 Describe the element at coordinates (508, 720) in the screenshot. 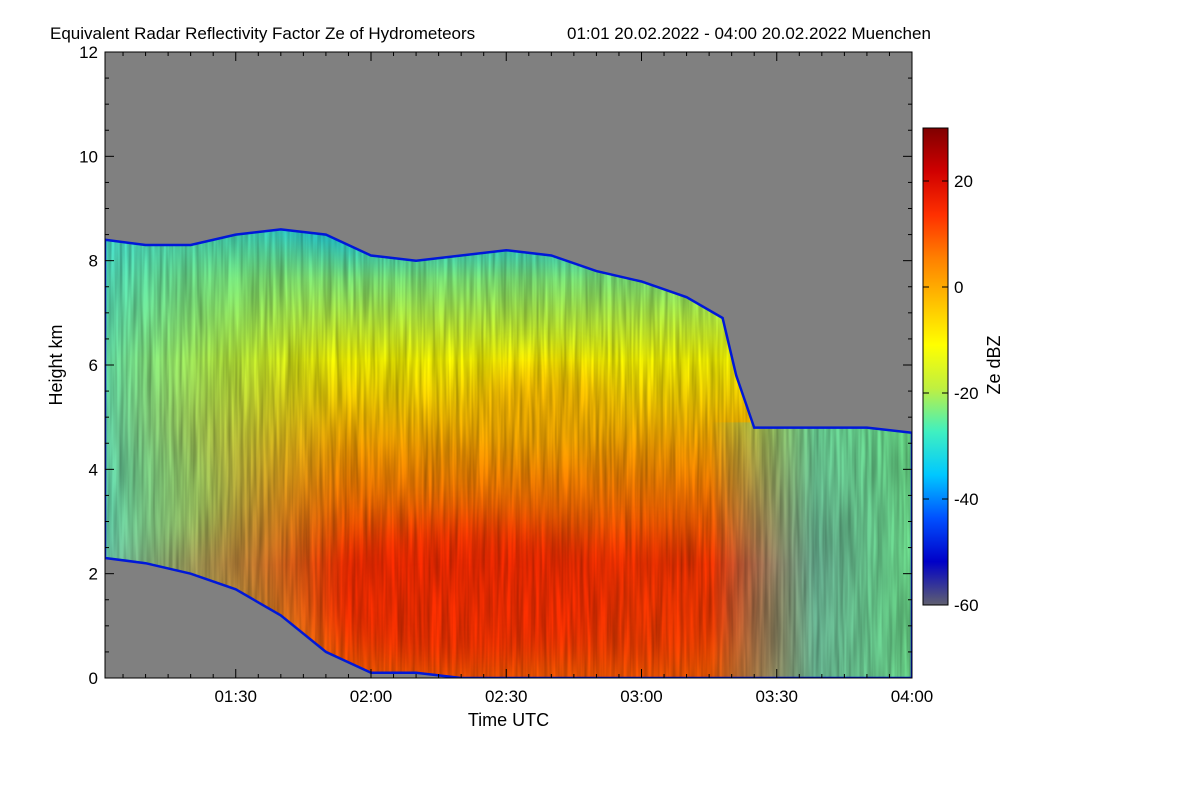

I see `x-axis-label: Time UTC` at that location.